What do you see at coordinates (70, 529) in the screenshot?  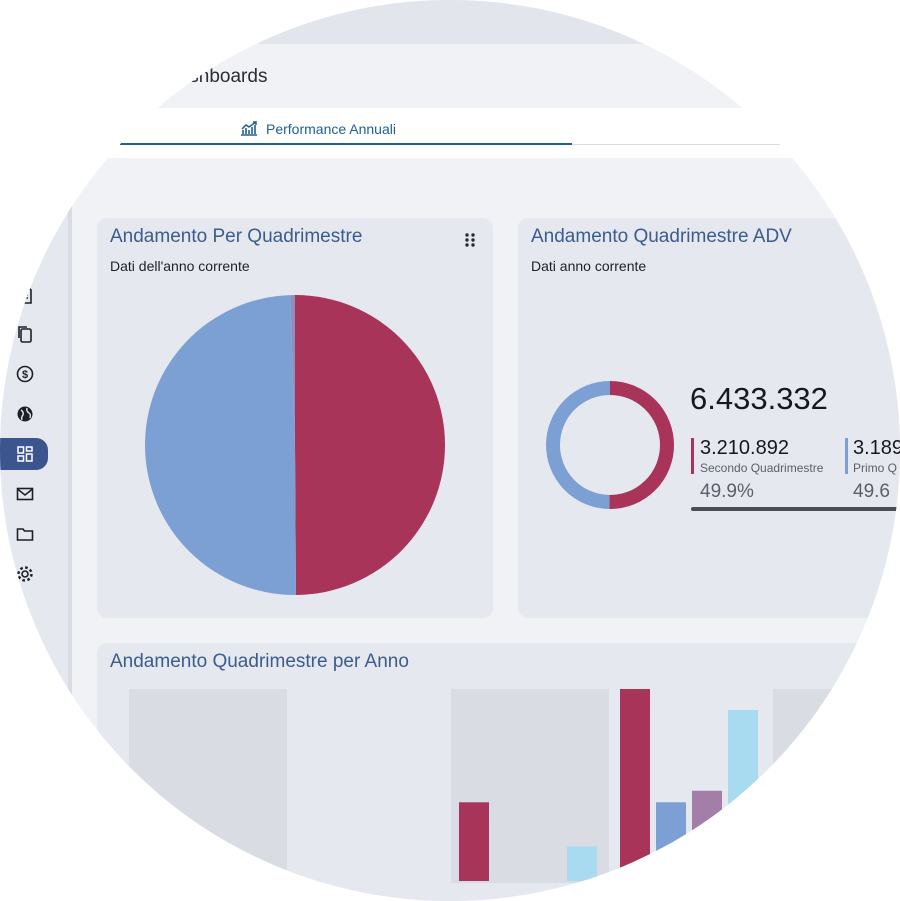 I see `sidebar-divider` at bounding box center [70, 529].